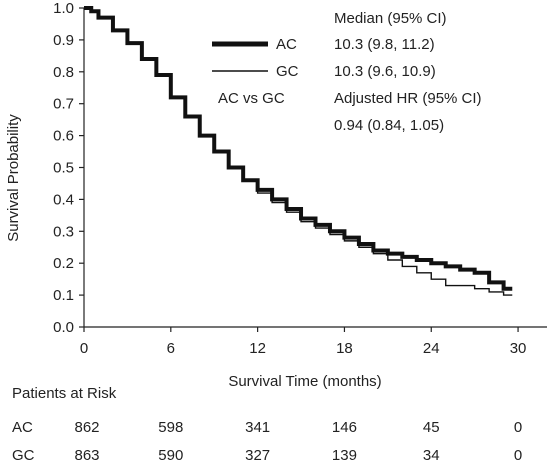 This screenshot has width=558, height=471. What do you see at coordinates (63, 231) in the screenshot?
I see `y-tick-label: 0.3` at bounding box center [63, 231].